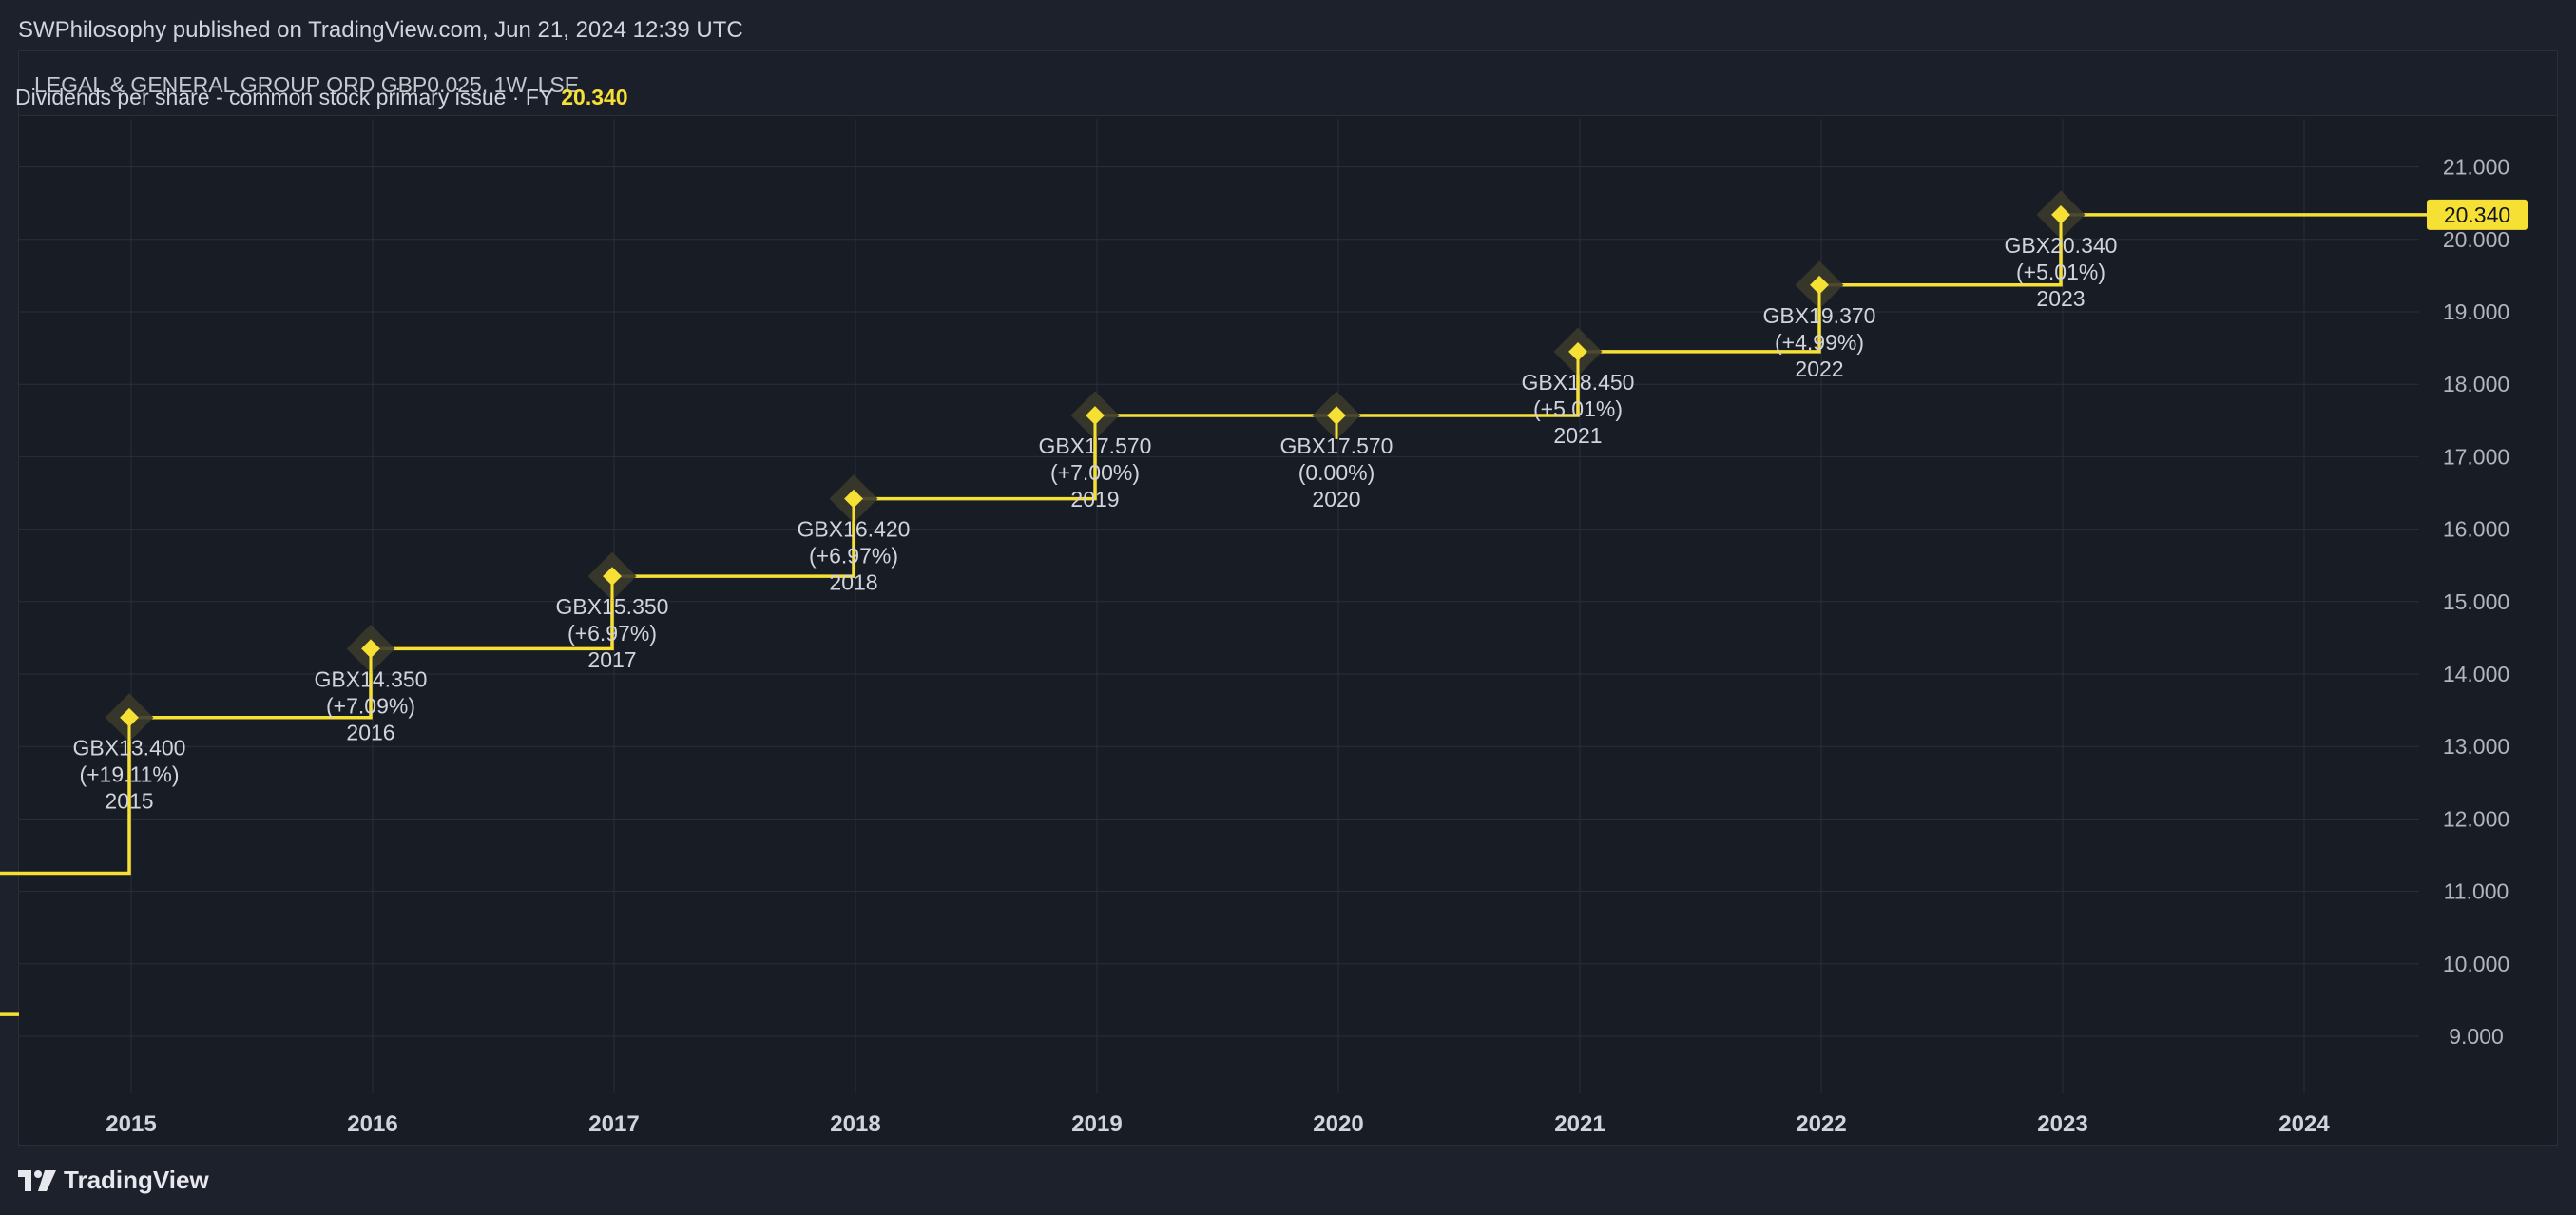 The image size is (2576, 1215). What do you see at coordinates (129, 801) in the screenshot?
I see `fiscal-year-label: 2015` at bounding box center [129, 801].